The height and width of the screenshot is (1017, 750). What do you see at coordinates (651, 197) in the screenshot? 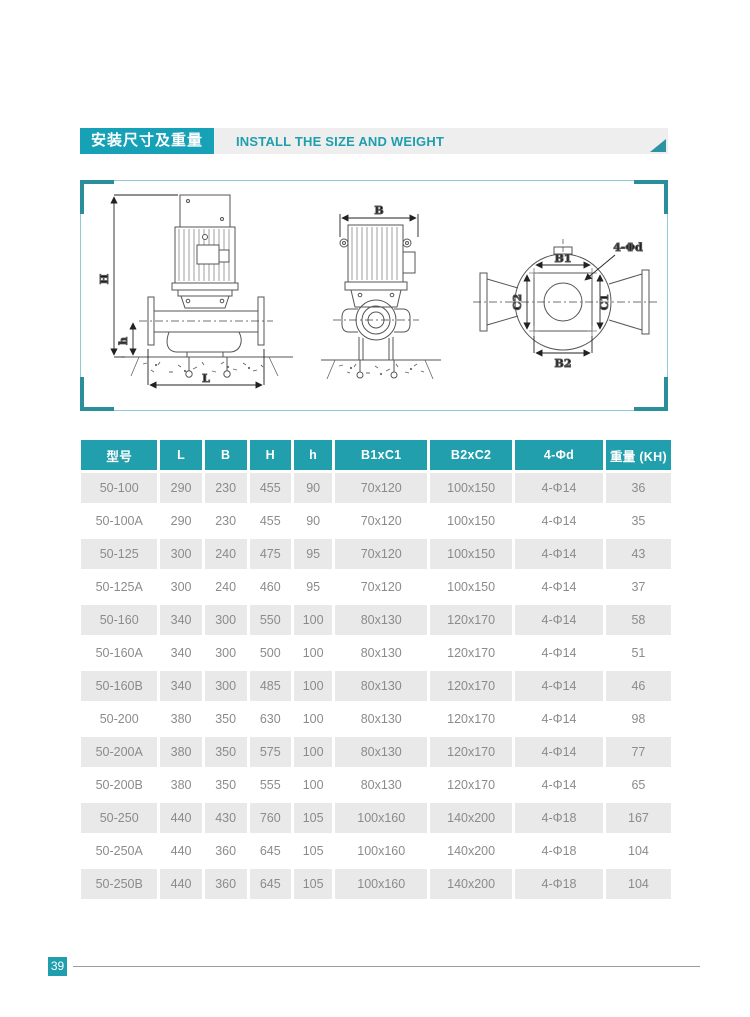
I see `corner-accent-top-right` at bounding box center [651, 197].